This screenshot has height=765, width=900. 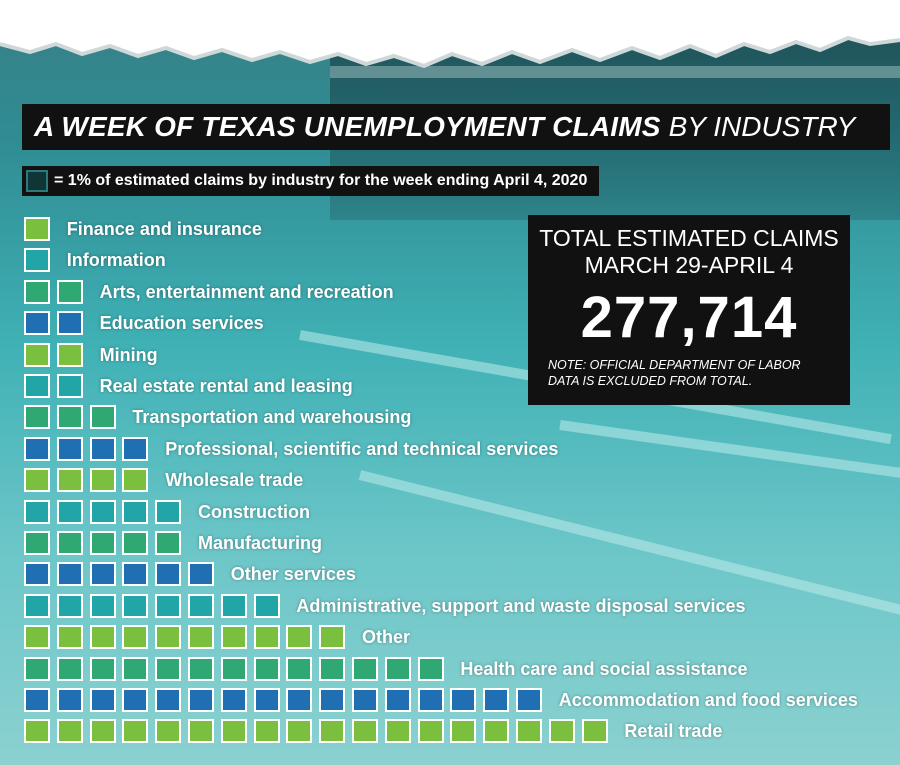 What do you see at coordinates (272, 417) in the screenshot?
I see `category-label: Transportation and warehousing` at bounding box center [272, 417].